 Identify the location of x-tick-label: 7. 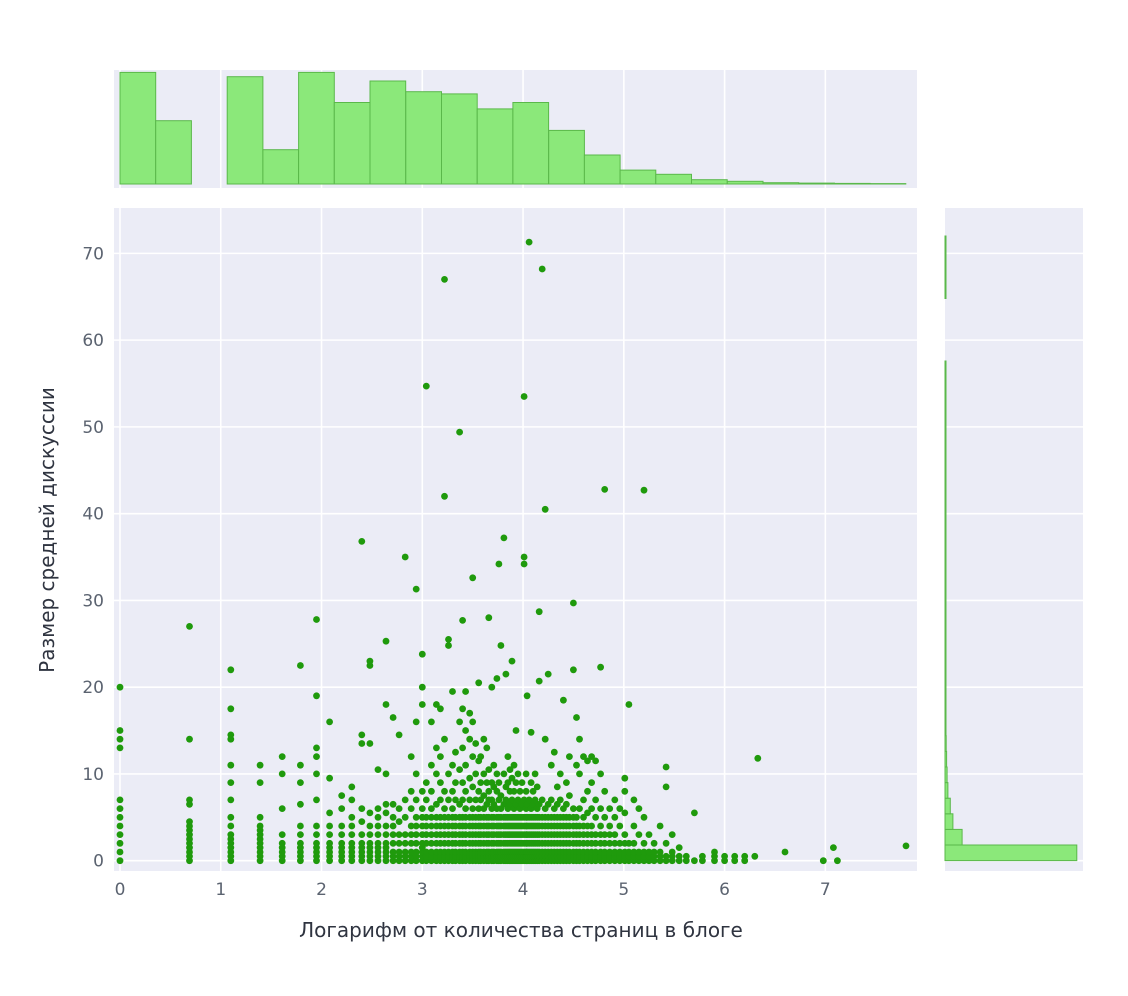
(825, 890).